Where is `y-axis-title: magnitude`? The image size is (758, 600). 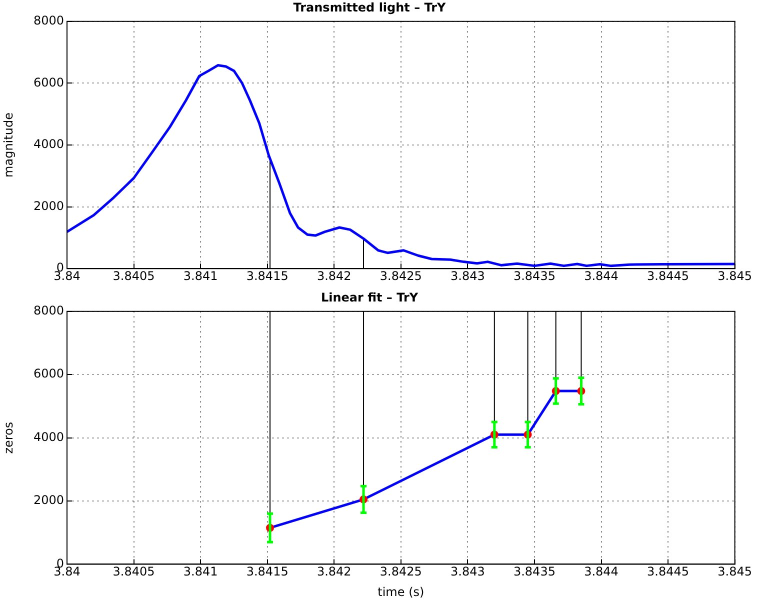
y-axis-title: magnitude is located at coordinates (8, 145).